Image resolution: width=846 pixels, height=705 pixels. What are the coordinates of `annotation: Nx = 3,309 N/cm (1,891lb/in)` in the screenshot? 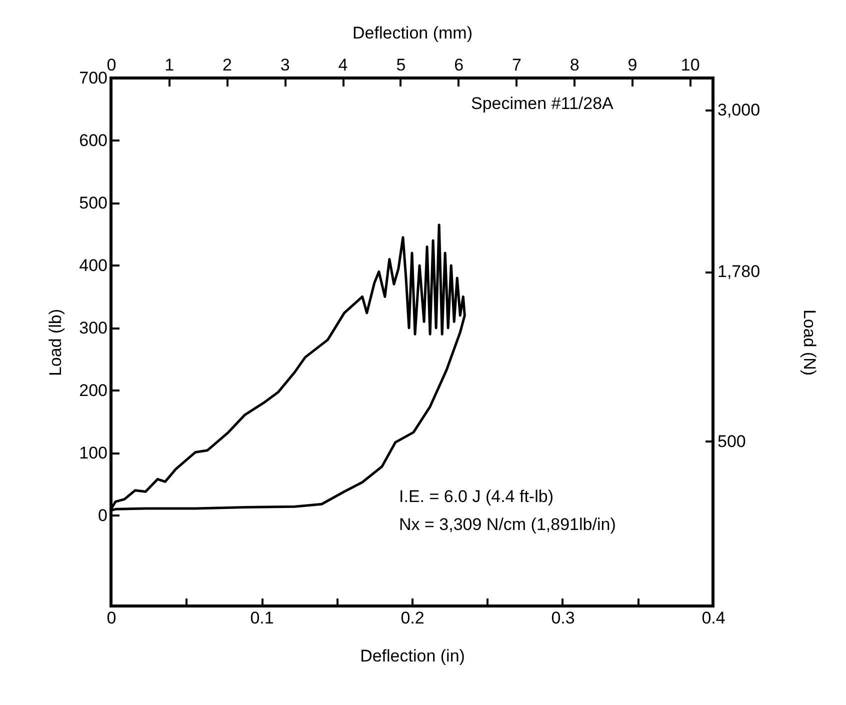 It's located at (507, 524).